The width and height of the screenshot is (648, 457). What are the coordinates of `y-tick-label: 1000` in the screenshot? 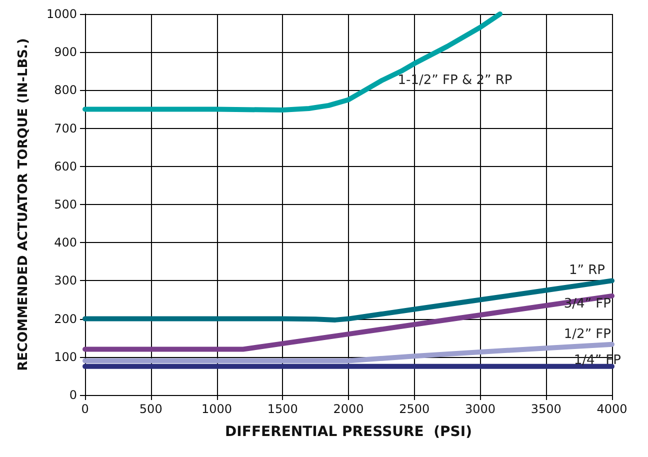 It's located at (61, 14).